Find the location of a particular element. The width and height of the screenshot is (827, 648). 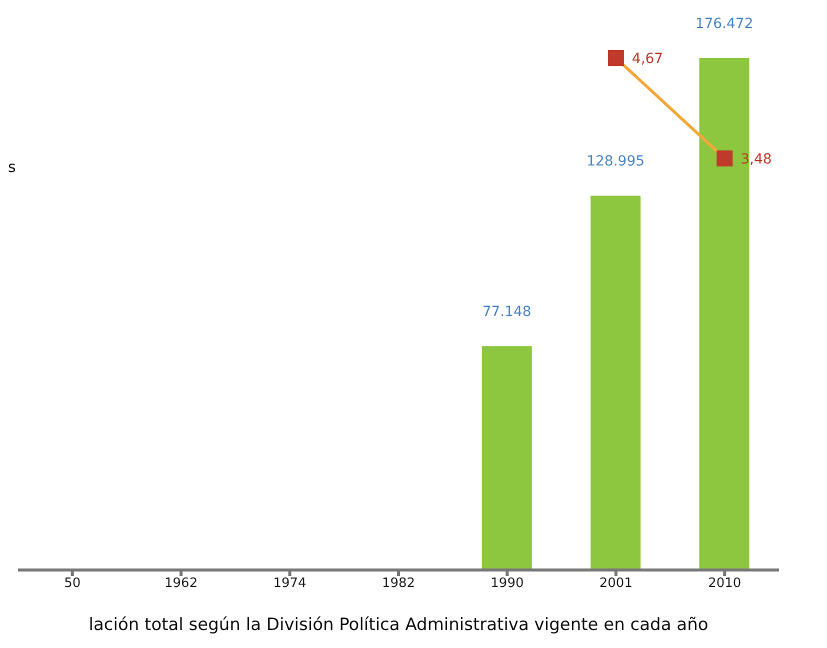

data-label: 77.148 is located at coordinates (507, 312).